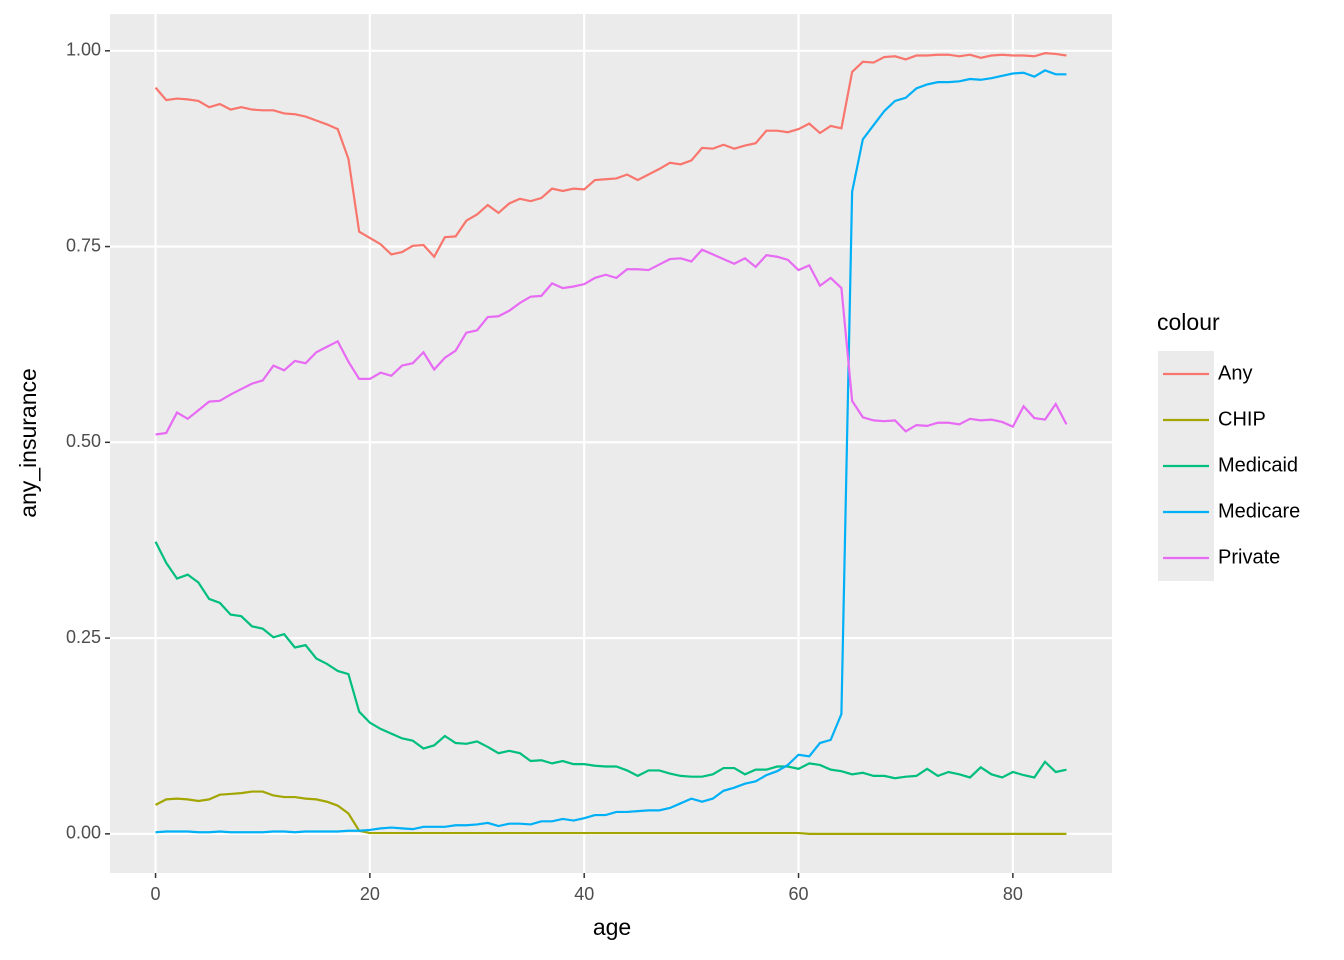  I want to click on legend-label: Private, so click(1249, 557).